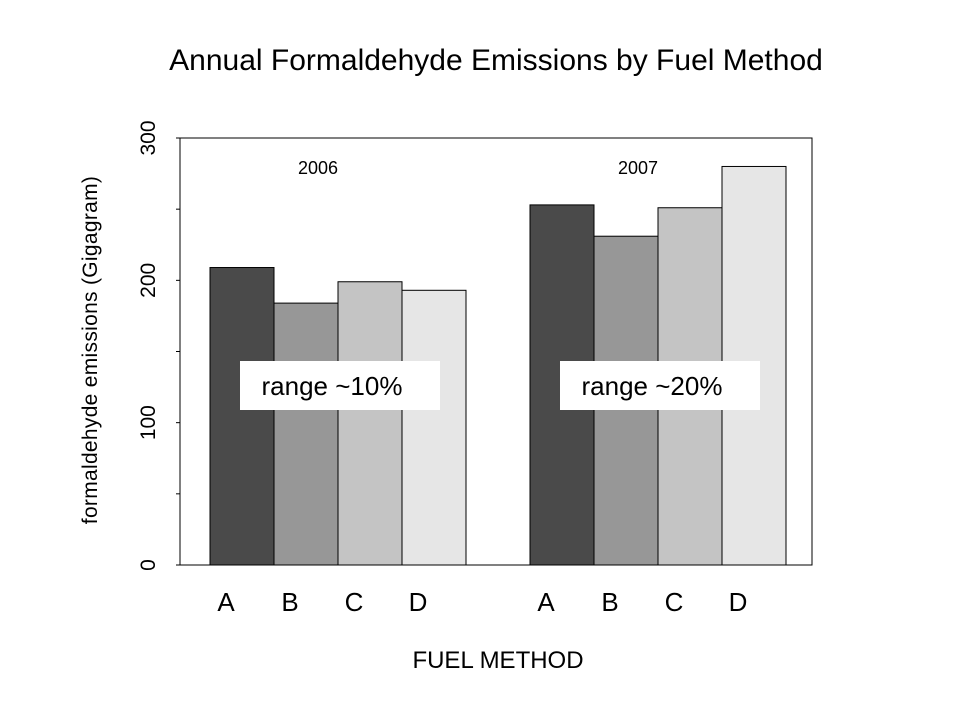 This screenshot has width=960, height=720. What do you see at coordinates (434, 427) in the screenshot?
I see `bar-2006-D` at bounding box center [434, 427].